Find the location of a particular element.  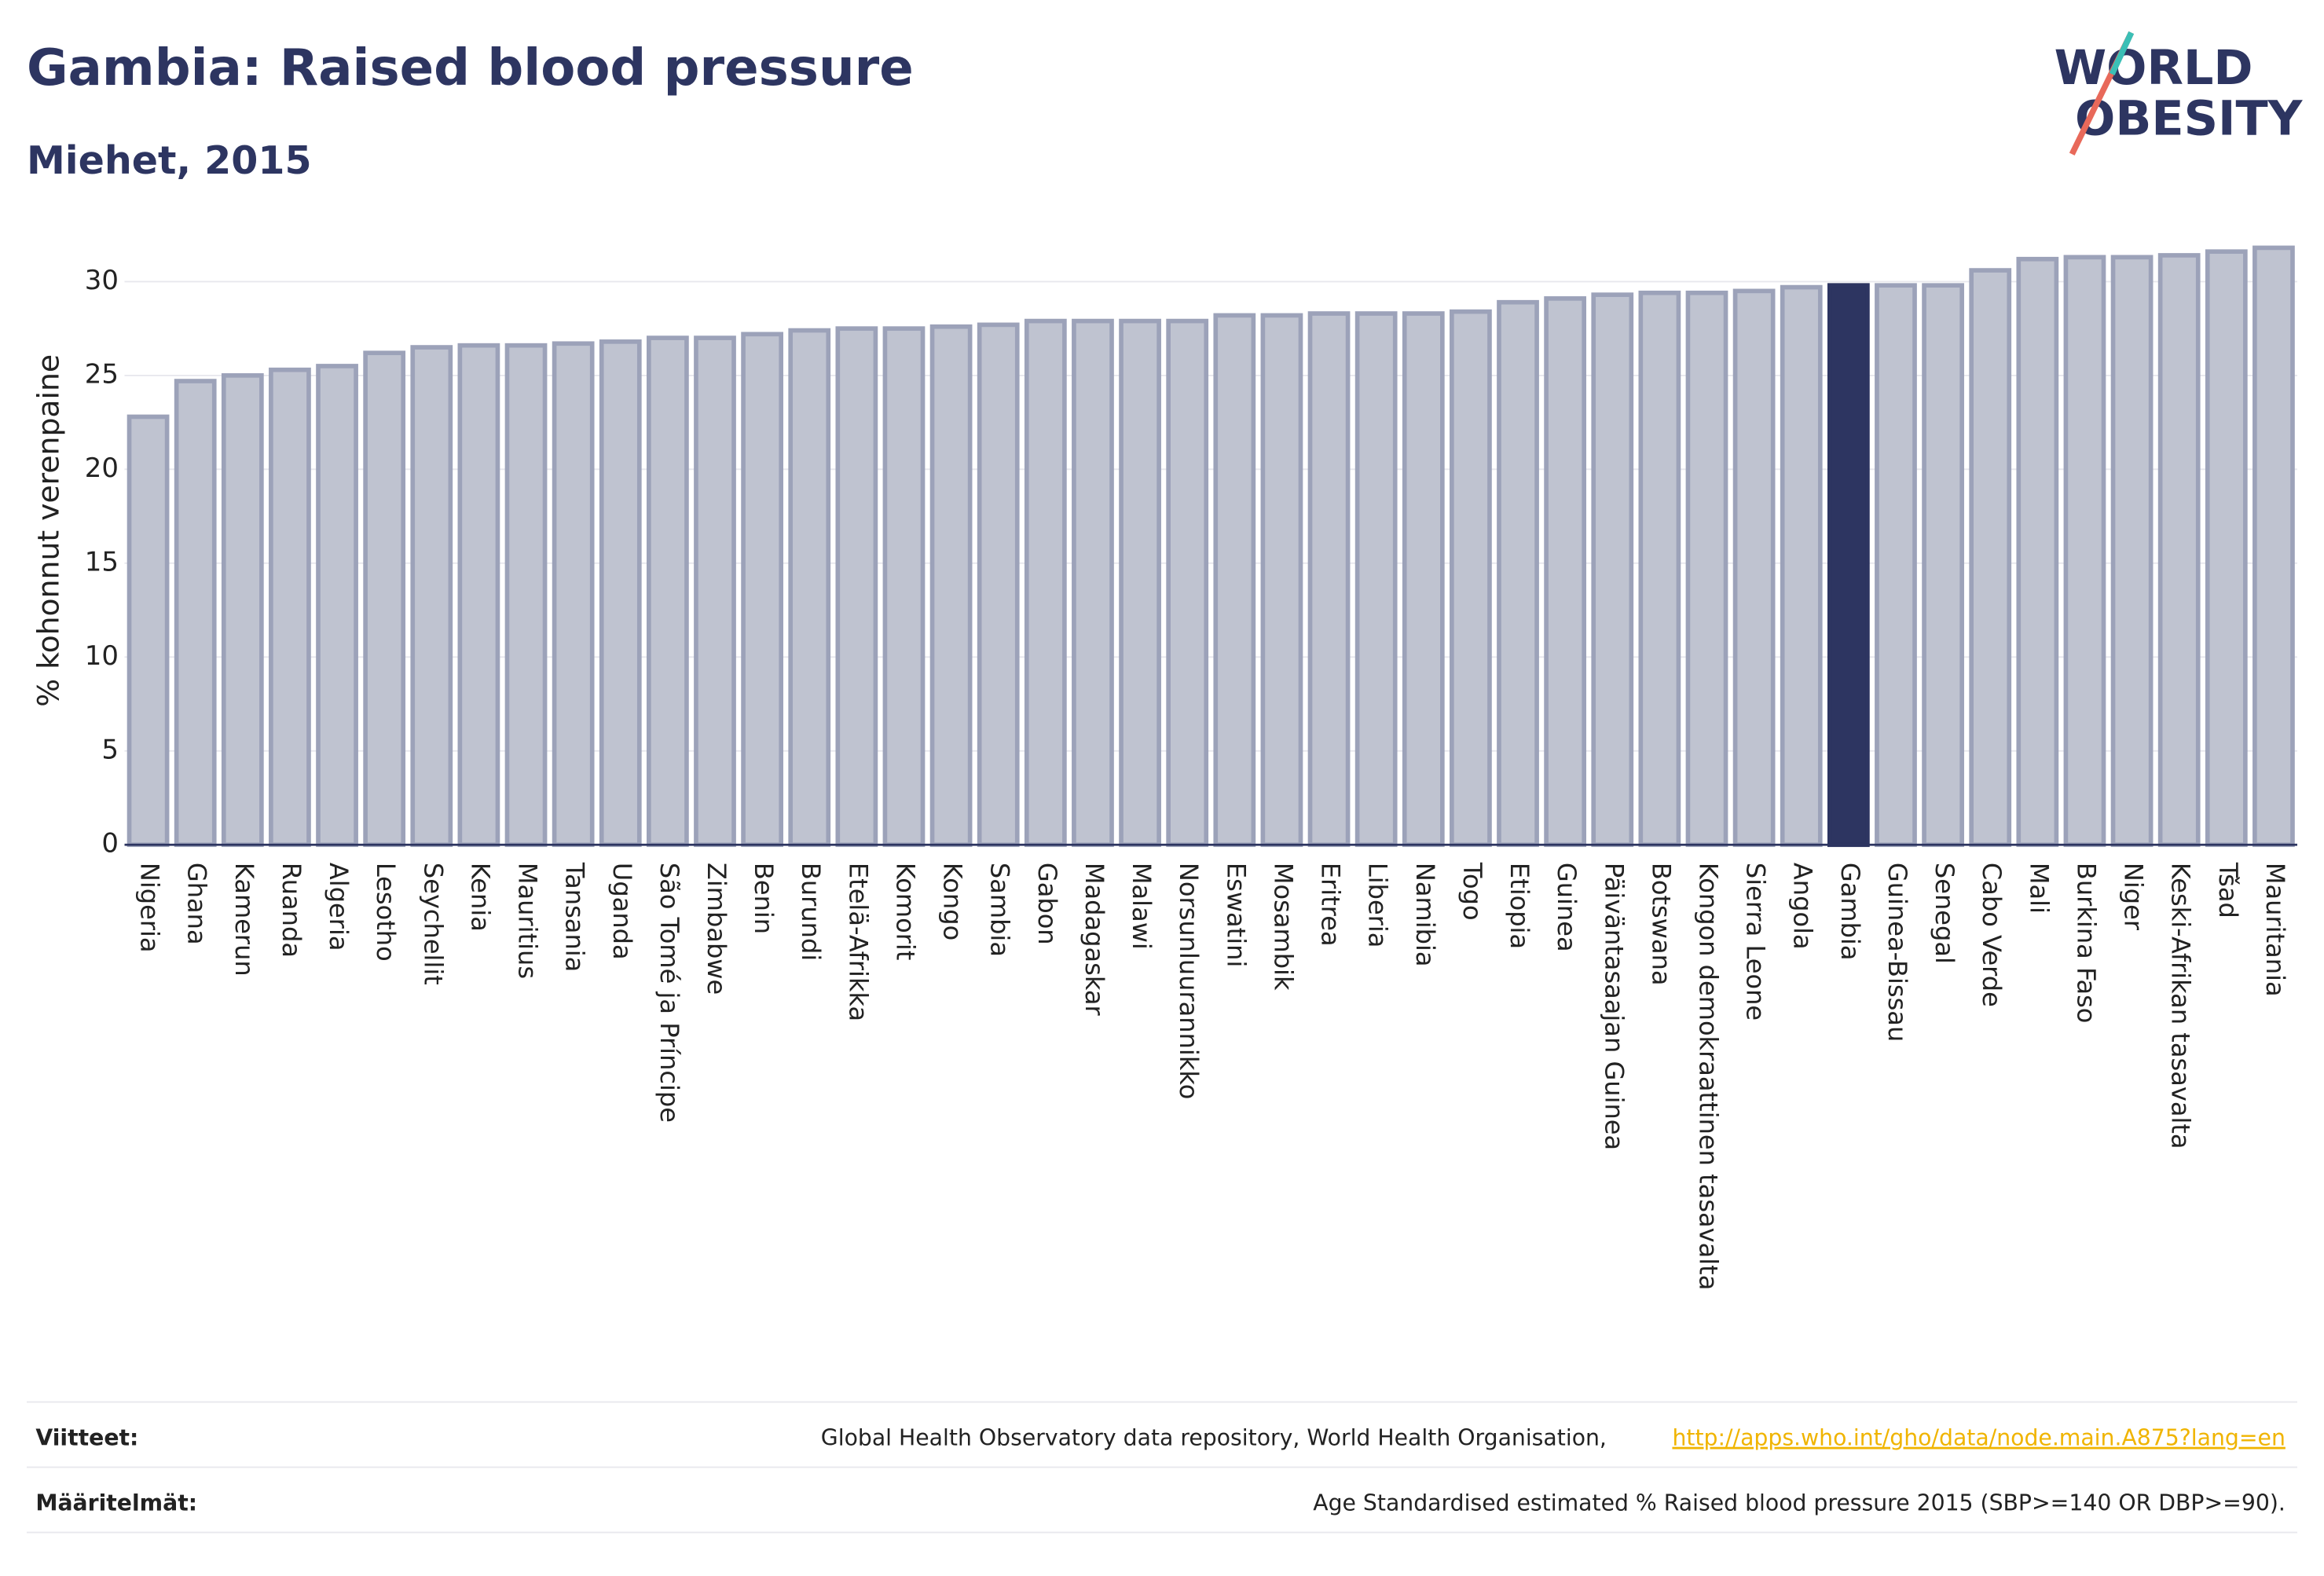

y-tick-label: 20 is located at coordinates (102, 468).